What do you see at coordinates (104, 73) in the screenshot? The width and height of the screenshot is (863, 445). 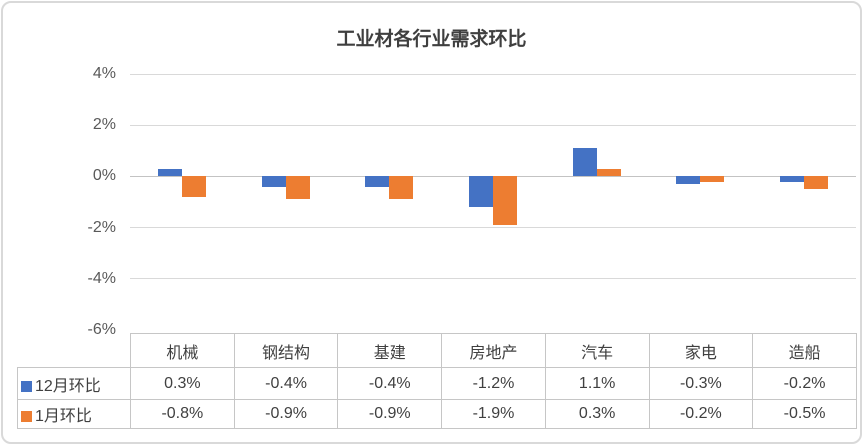 I see `y-axis-label: 4%` at bounding box center [104, 73].